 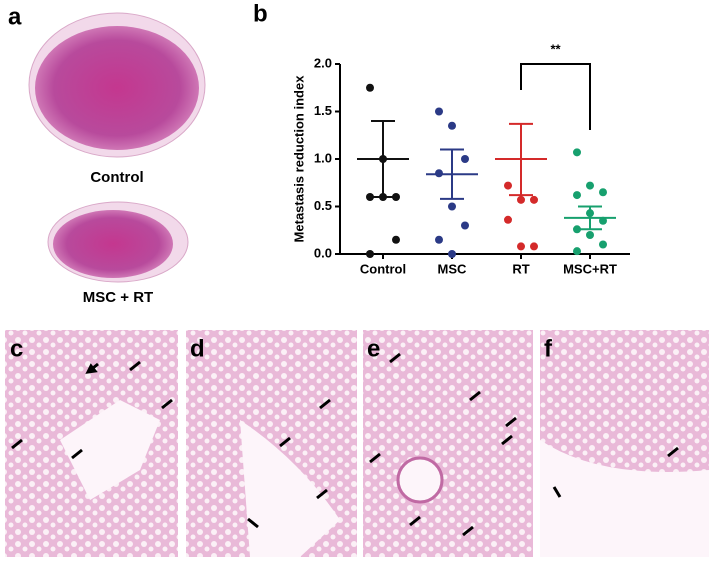 I want to click on panel-label: e, so click(x=373, y=348).